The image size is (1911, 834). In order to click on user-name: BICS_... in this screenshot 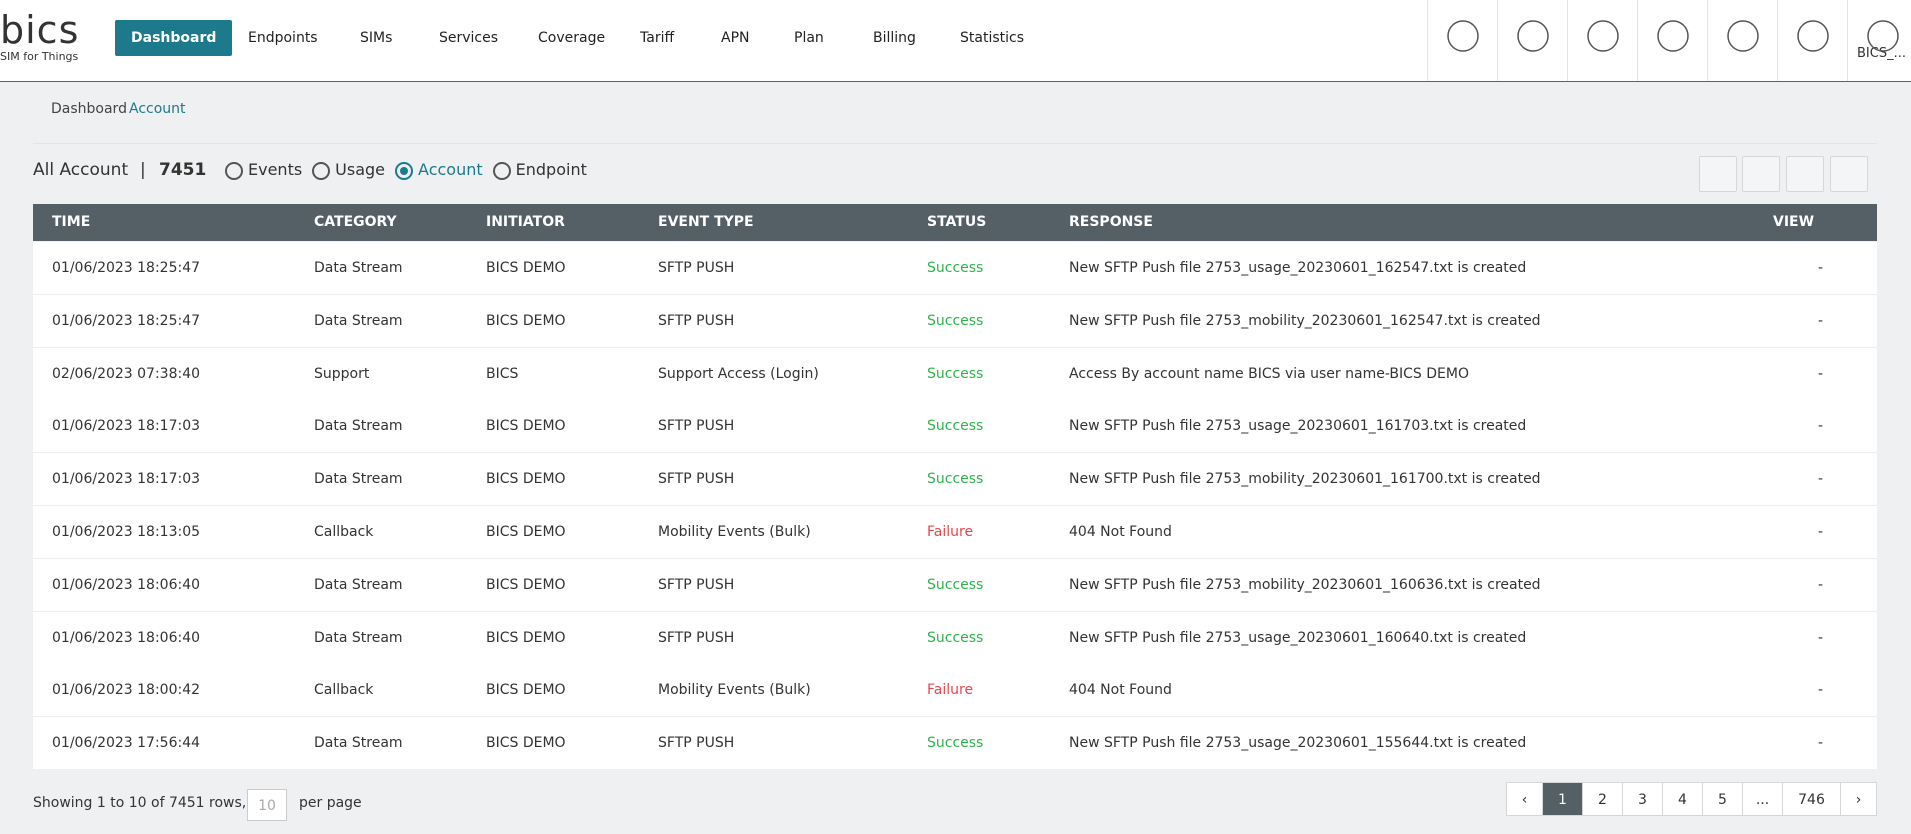, I will do `click(1881, 53)`.